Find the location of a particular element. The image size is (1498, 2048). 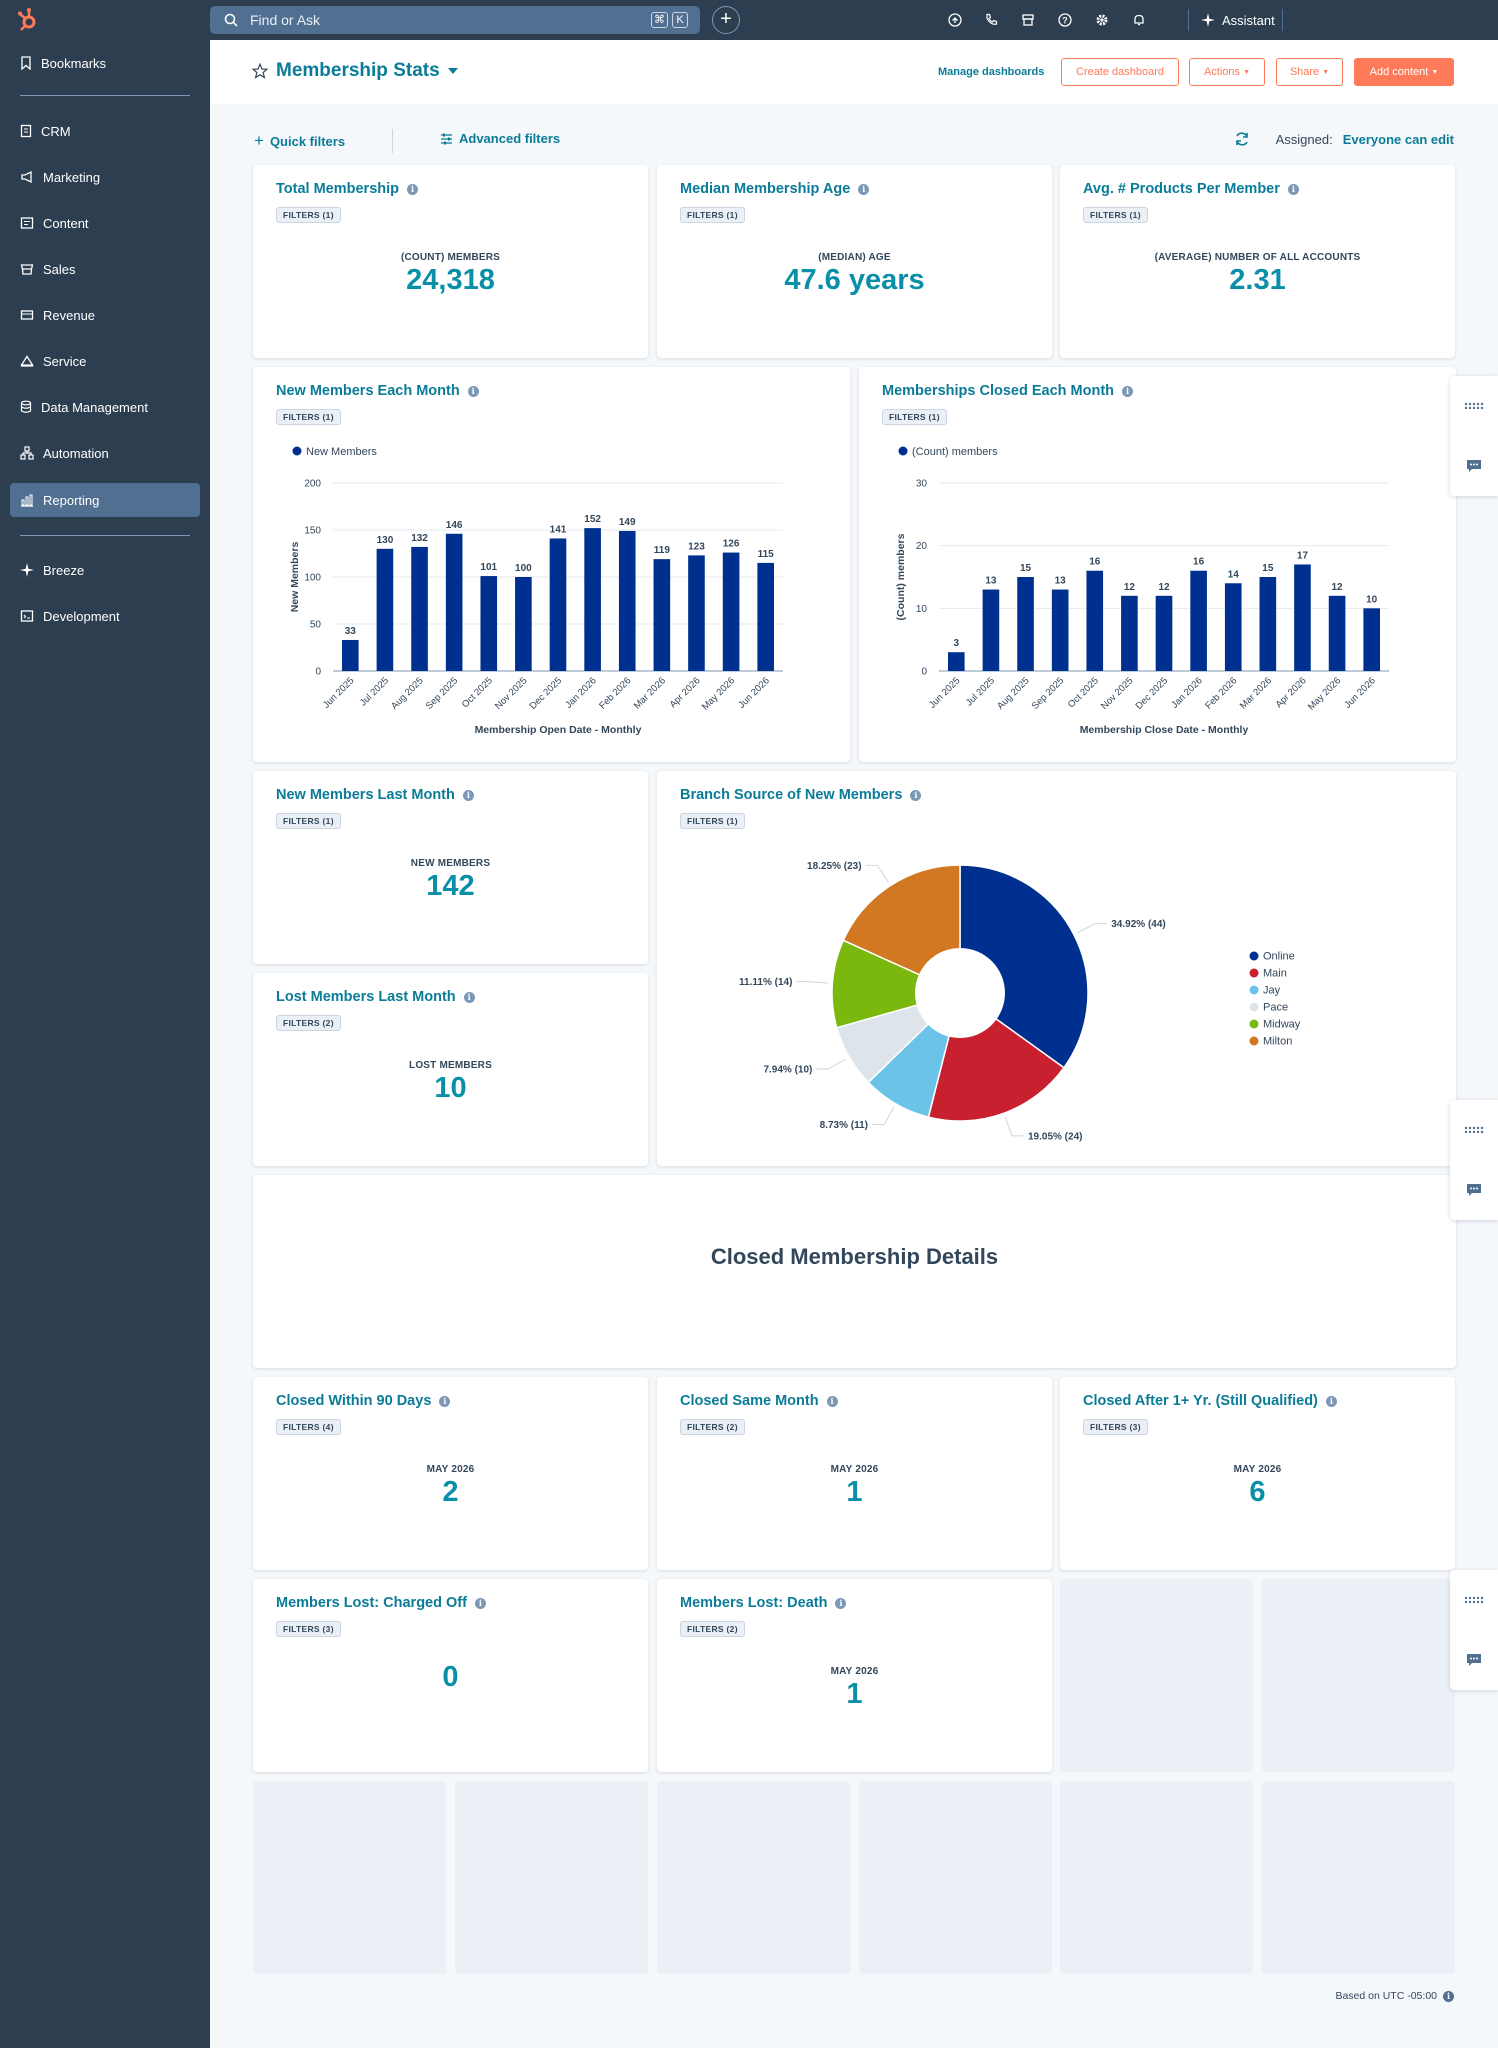

card-title: Avg. # Products Per Member i is located at coordinates (1191, 189).